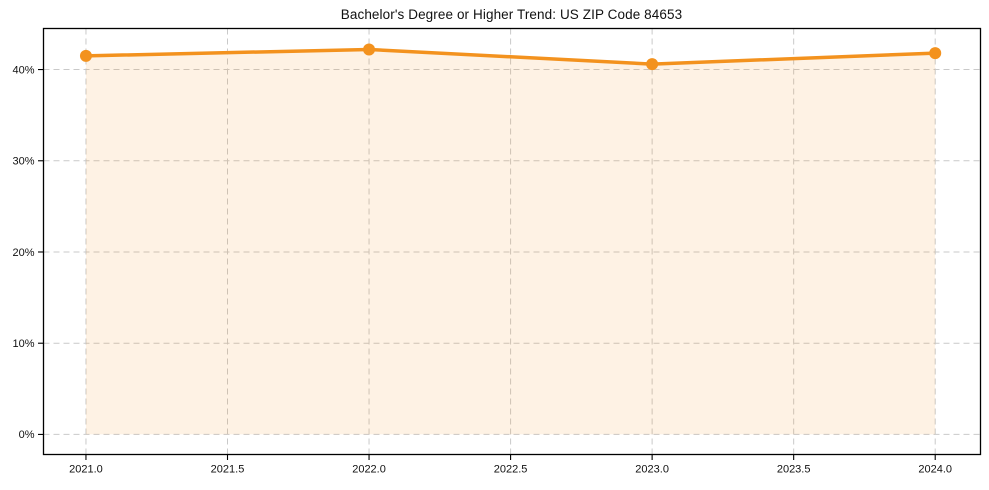  I want to click on y-tick-label: 0%, so click(27, 435).